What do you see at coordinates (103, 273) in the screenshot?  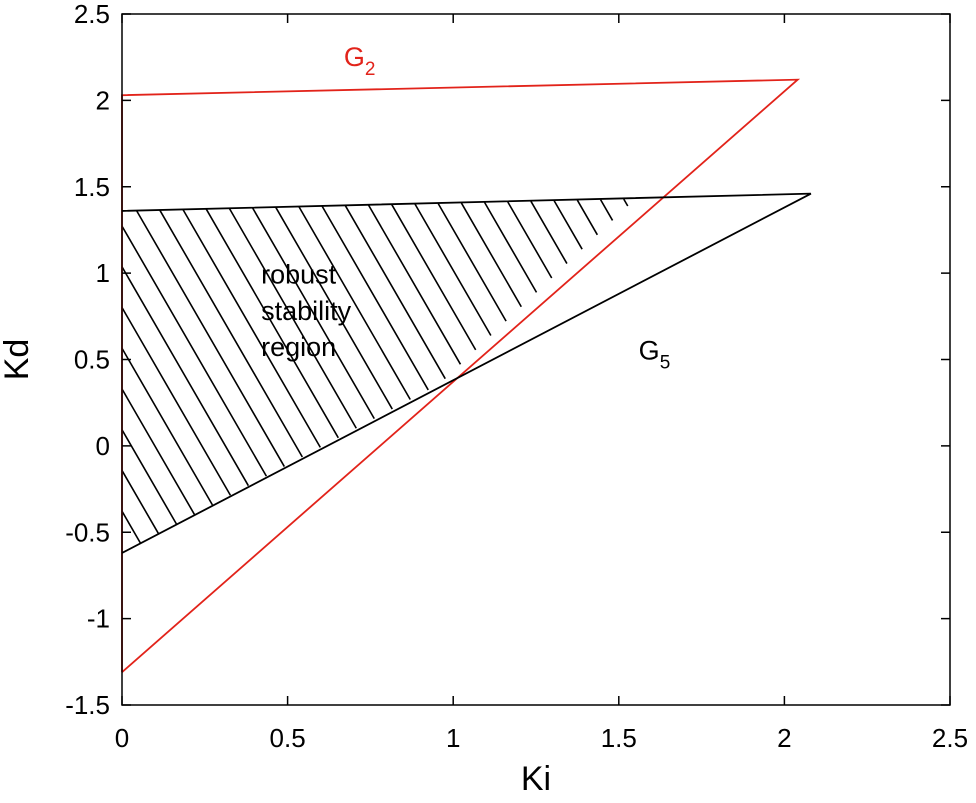 I see `y-tick-label: 1` at bounding box center [103, 273].